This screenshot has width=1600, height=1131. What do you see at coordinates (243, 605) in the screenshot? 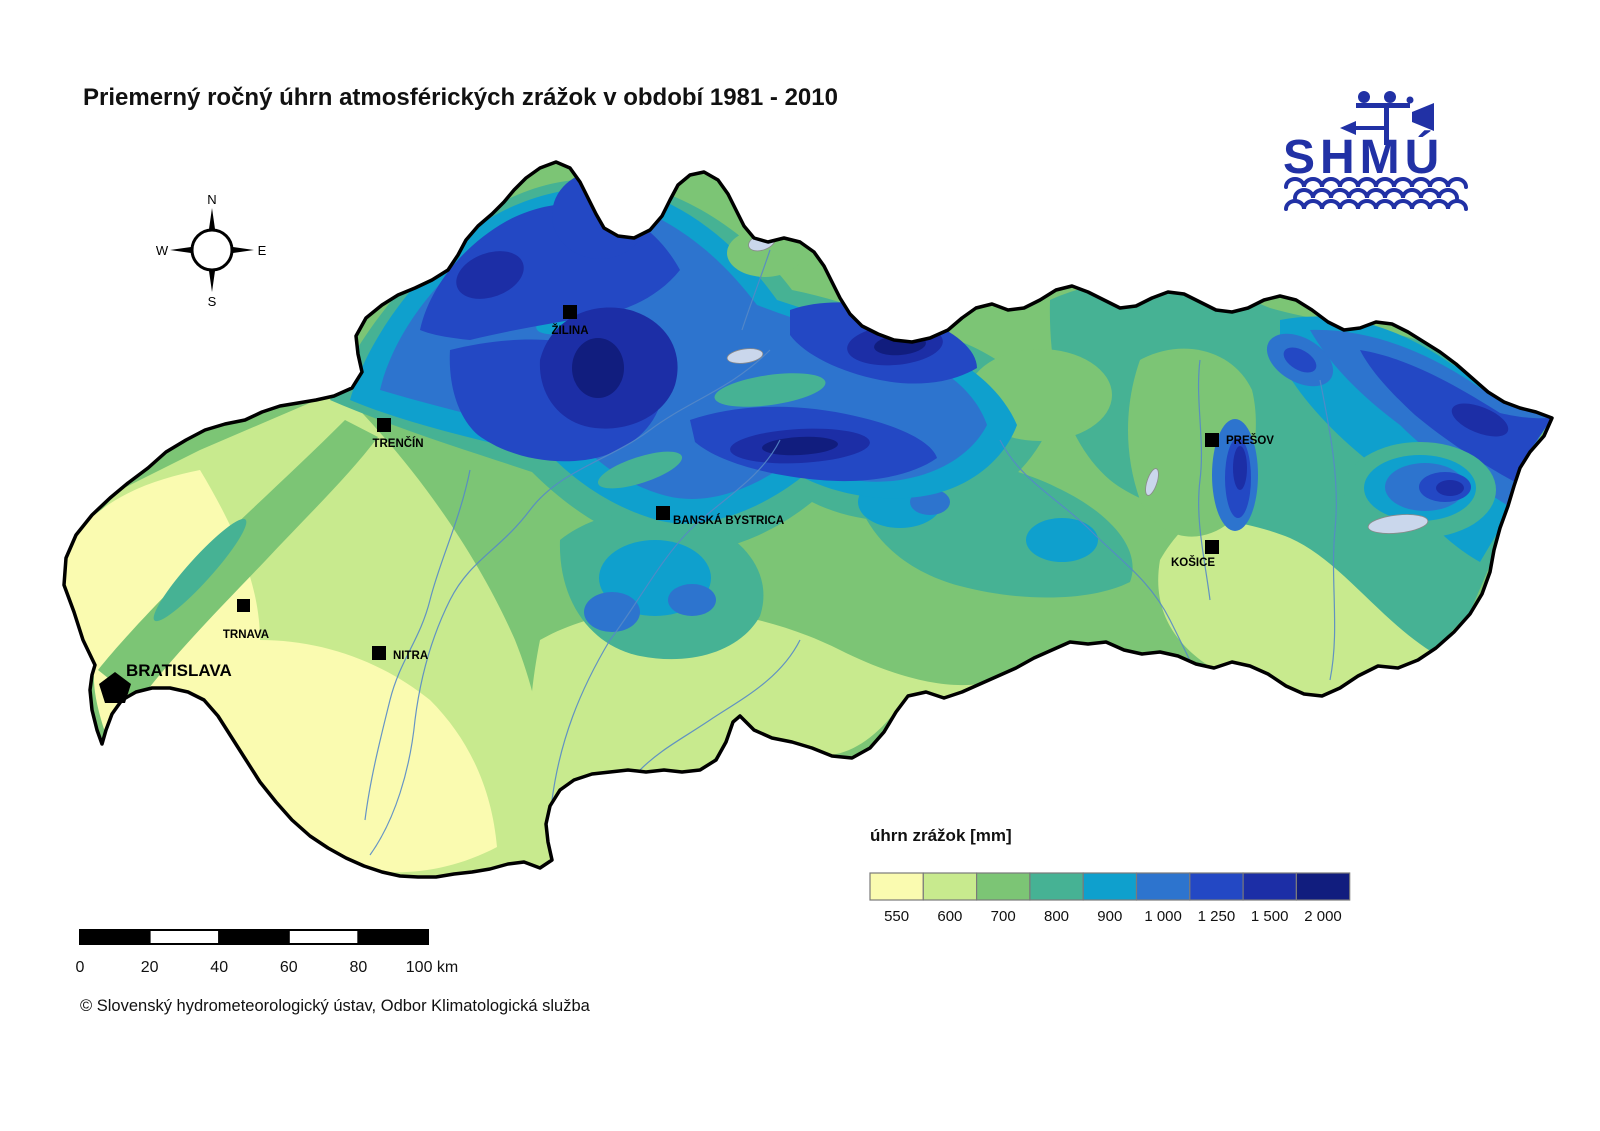
I see `city-marker-trnava` at bounding box center [243, 605].